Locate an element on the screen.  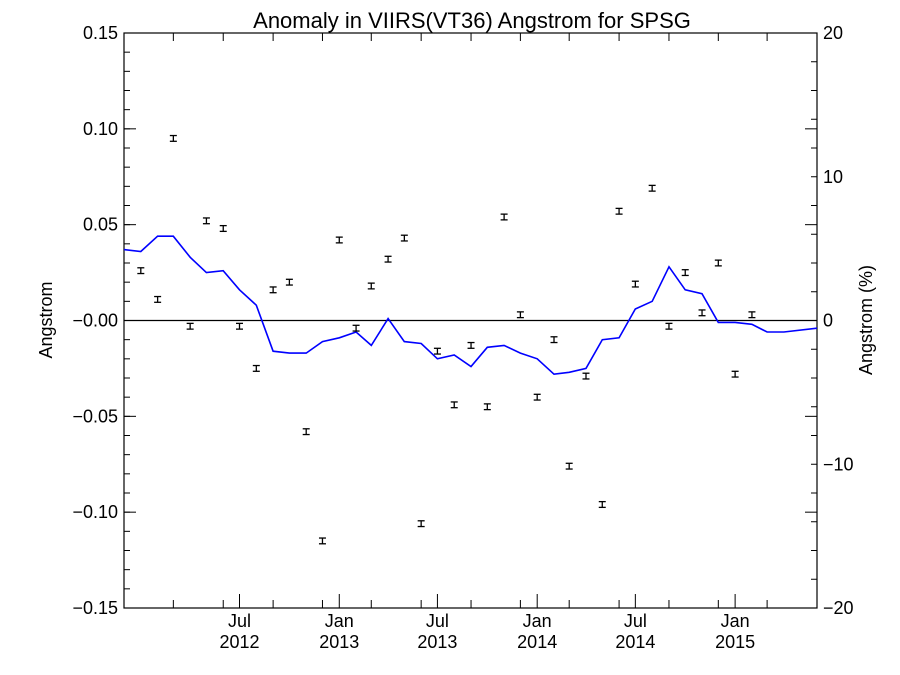
y-tick-label: −0.05 is located at coordinates (95, 416).